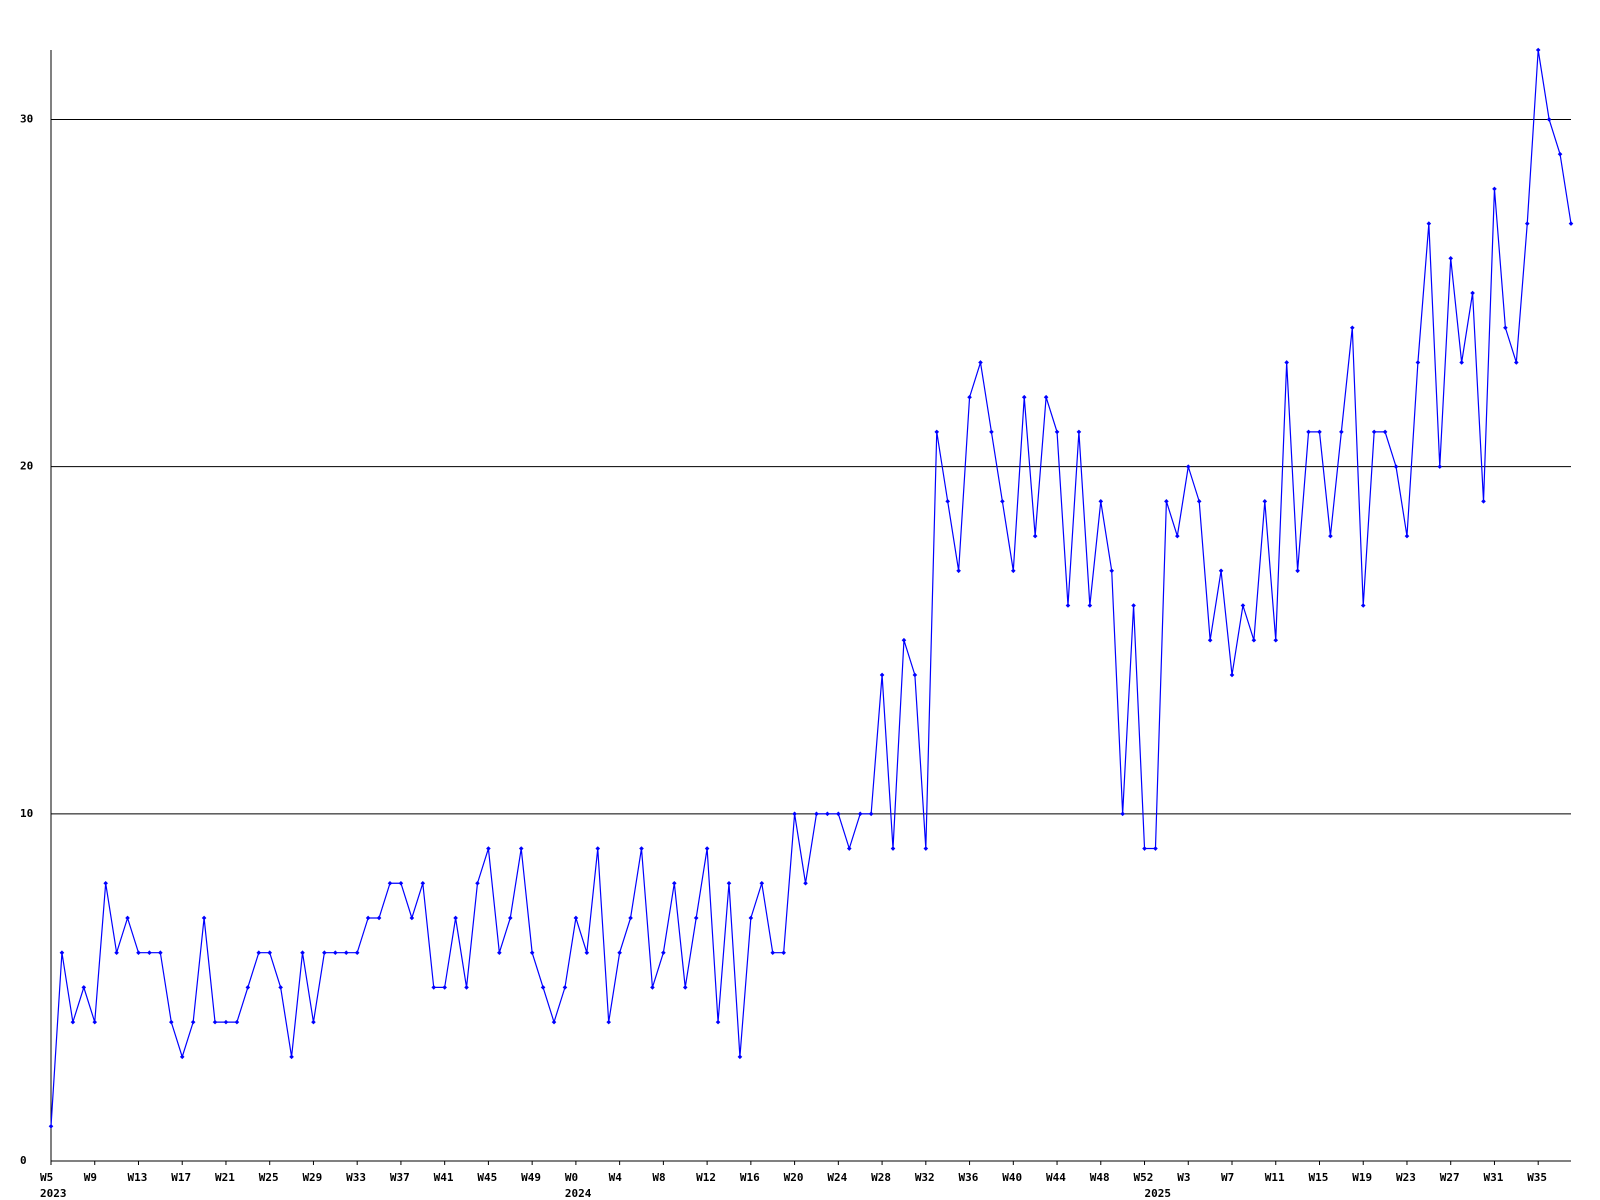 This screenshot has width=1600, height=1200. What do you see at coordinates (46, 1177) in the screenshot?
I see `x-tick-label: W5` at bounding box center [46, 1177].